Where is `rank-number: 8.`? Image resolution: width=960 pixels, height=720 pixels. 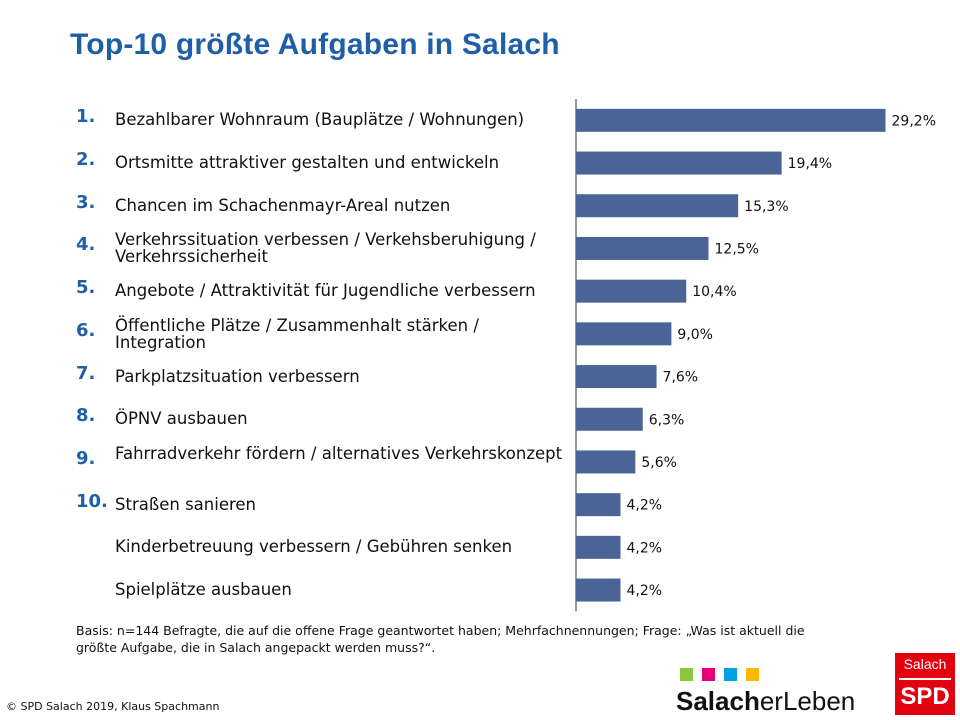
rank-number: 8. is located at coordinates (86, 416).